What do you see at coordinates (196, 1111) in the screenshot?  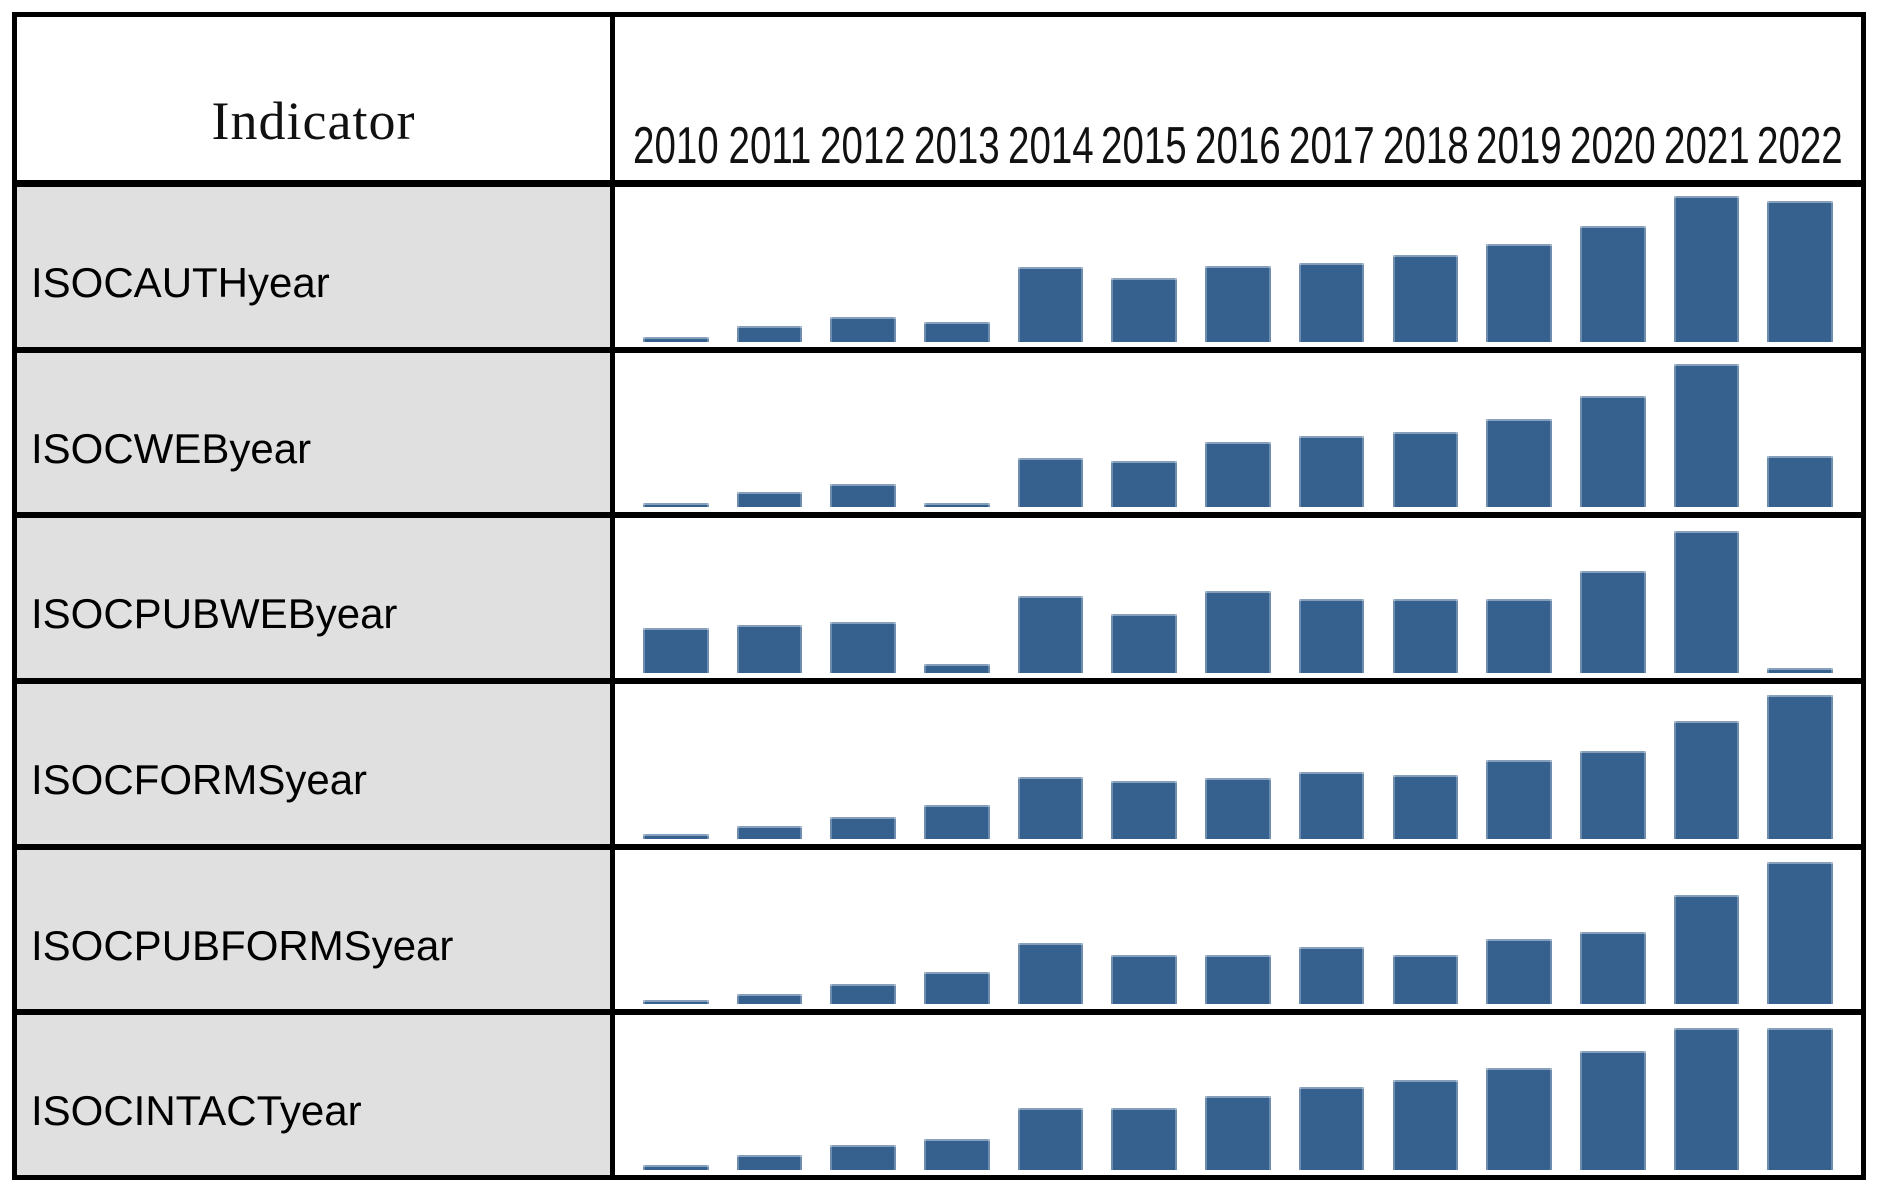 I see `indicator-name-label: ISOCINTACTyear` at bounding box center [196, 1111].